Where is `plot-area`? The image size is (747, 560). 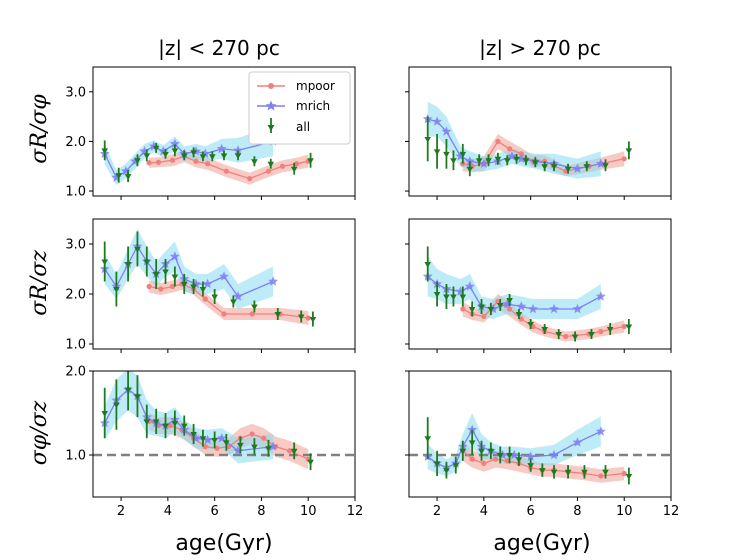
plot-area is located at coordinates (208, 278).